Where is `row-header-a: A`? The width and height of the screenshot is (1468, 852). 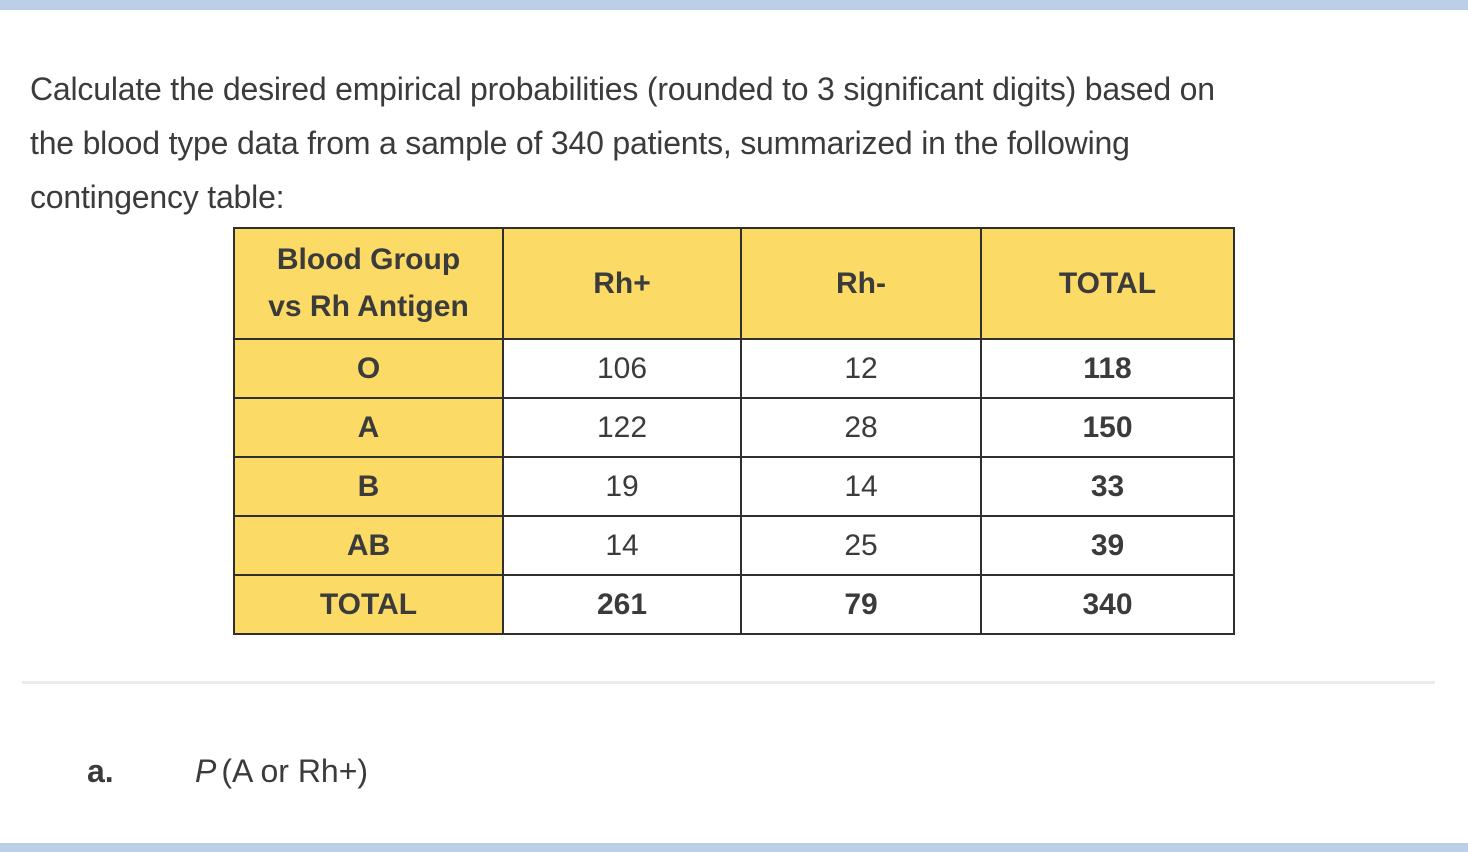 row-header-a: A is located at coordinates (368, 427).